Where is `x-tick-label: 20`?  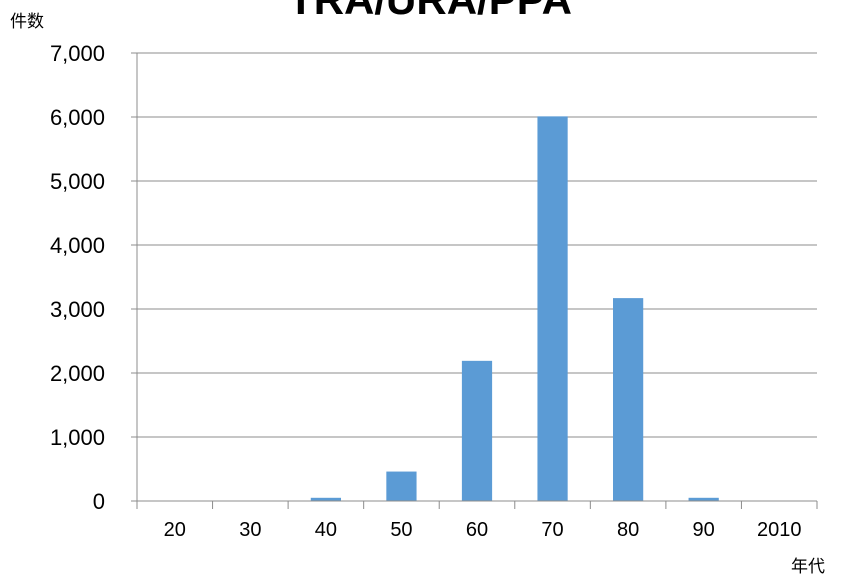 x-tick-label: 20 is located at coordinates (175, 530).